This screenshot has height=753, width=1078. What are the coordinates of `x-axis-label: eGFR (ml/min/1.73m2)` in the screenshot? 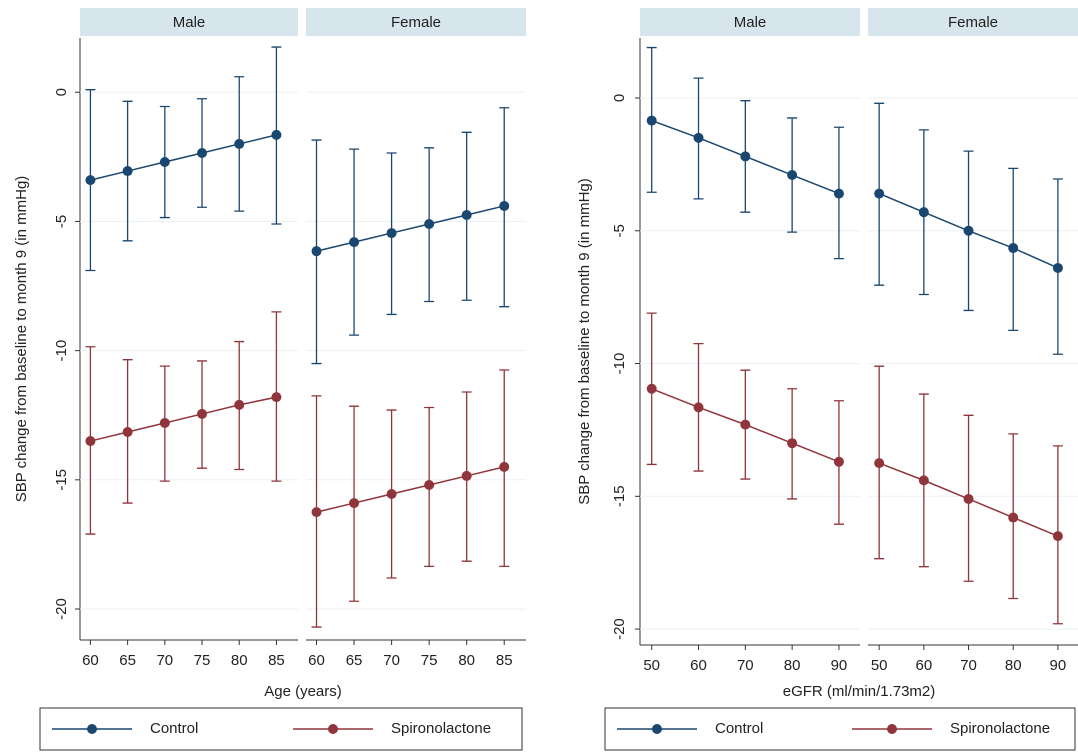 It's located at (859, 691).